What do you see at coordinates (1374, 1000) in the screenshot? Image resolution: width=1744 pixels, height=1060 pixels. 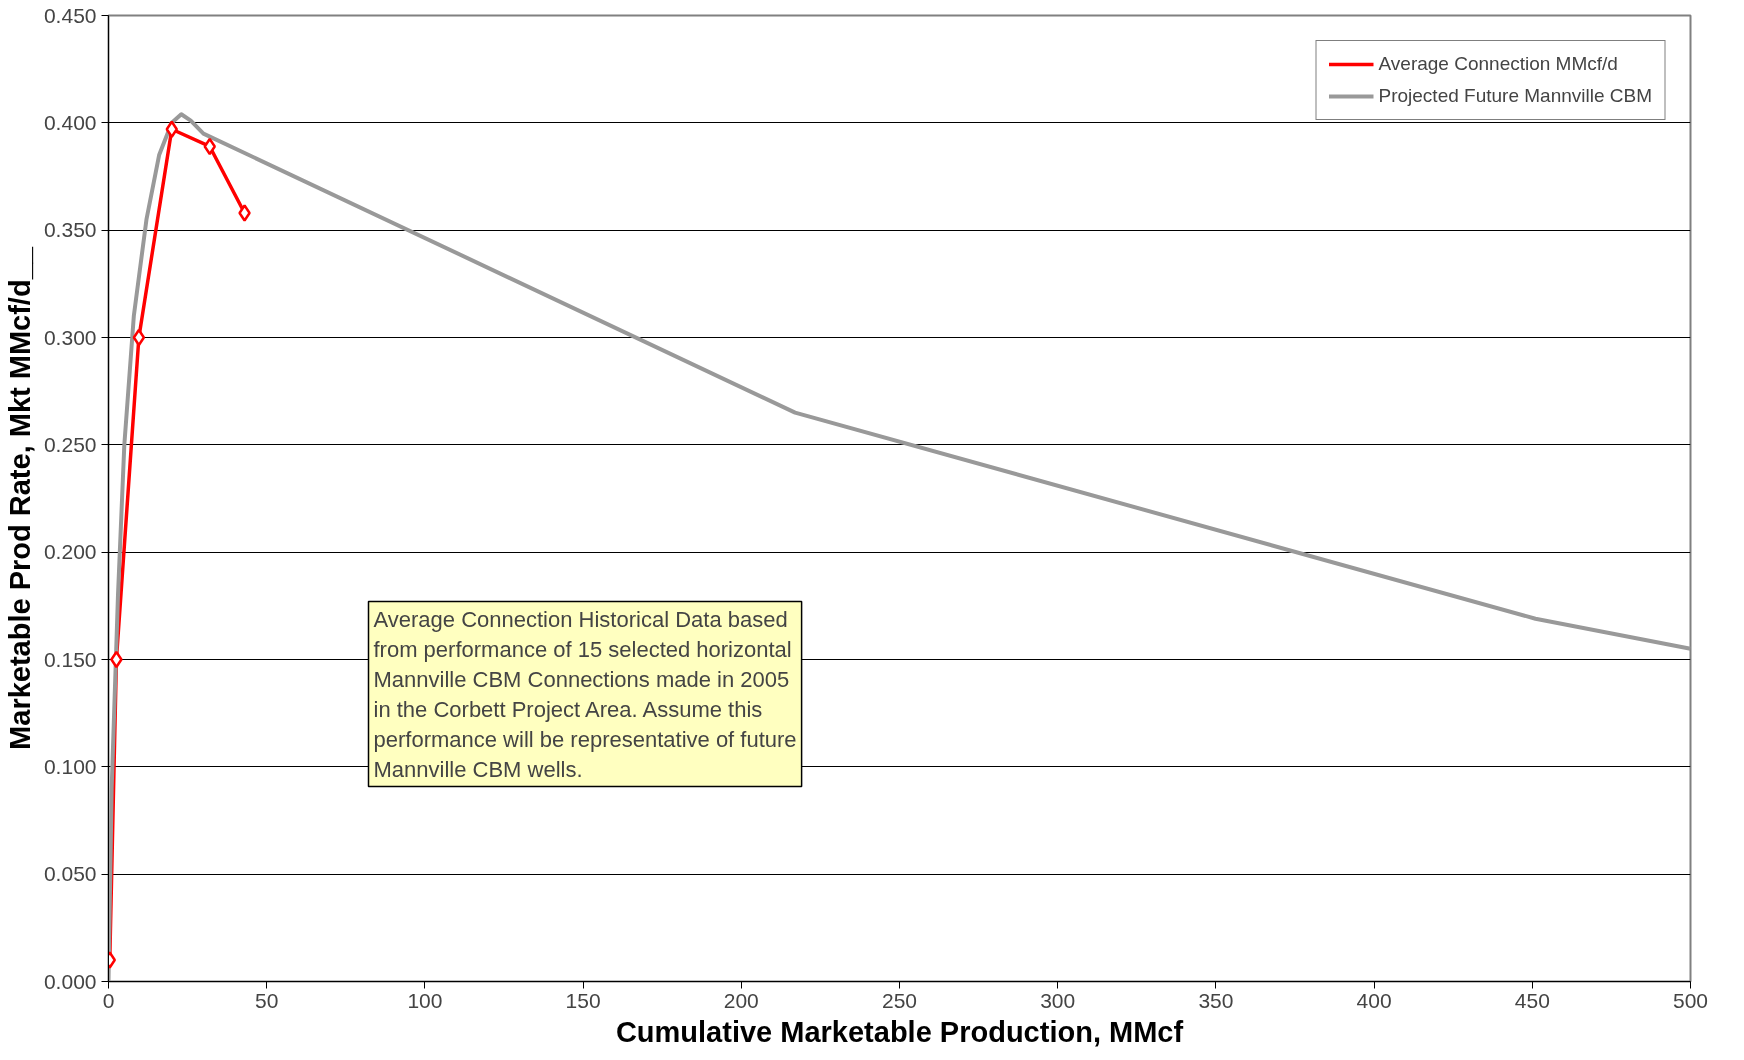 I see `x-tick-label: 400` at bounding box center [1374, 1000].